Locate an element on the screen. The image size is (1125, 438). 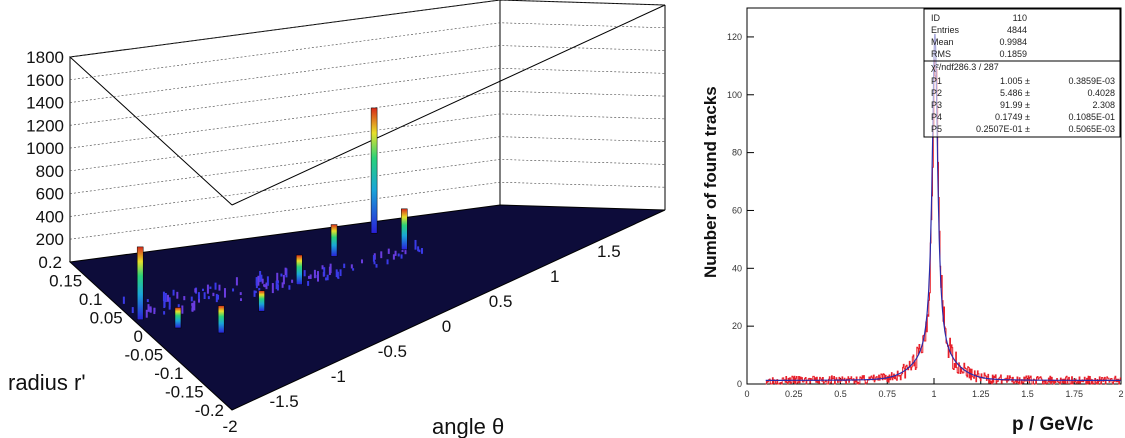
lego-plot-z-ticks: 200 400 600 800 1000 1200 1400 1600 1800 is located at coordinates (45, 148).